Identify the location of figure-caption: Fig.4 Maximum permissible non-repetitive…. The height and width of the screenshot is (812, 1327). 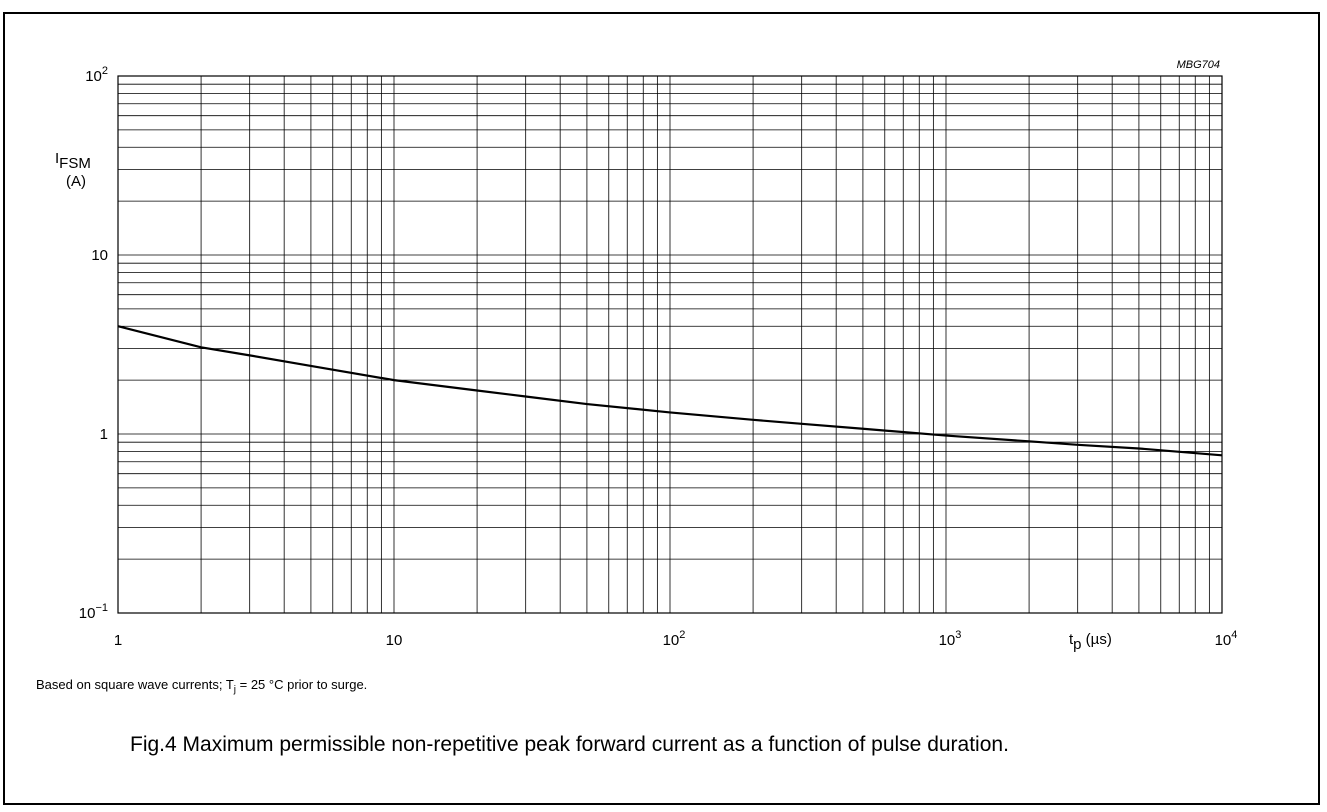
(569, 744).